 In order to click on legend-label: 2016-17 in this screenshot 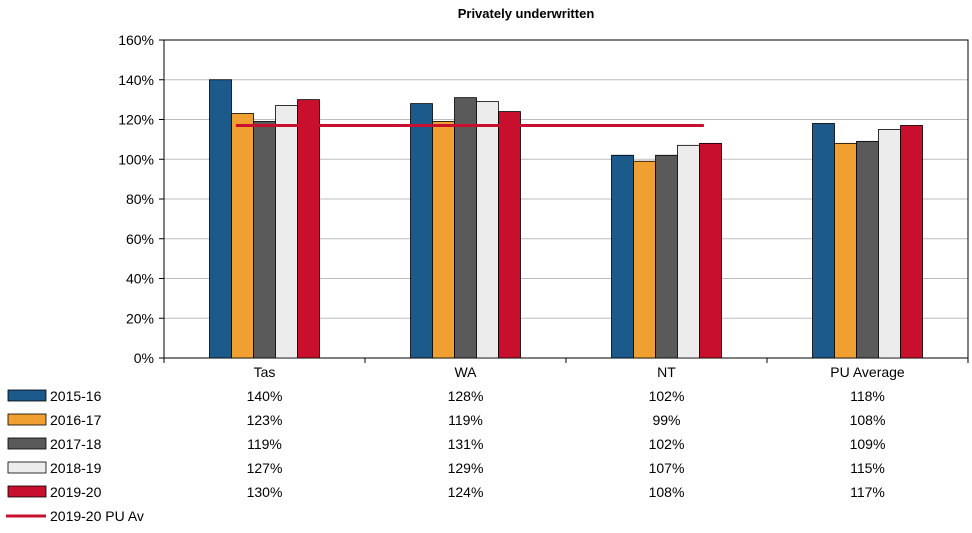, I will do `click(76, 420)`.